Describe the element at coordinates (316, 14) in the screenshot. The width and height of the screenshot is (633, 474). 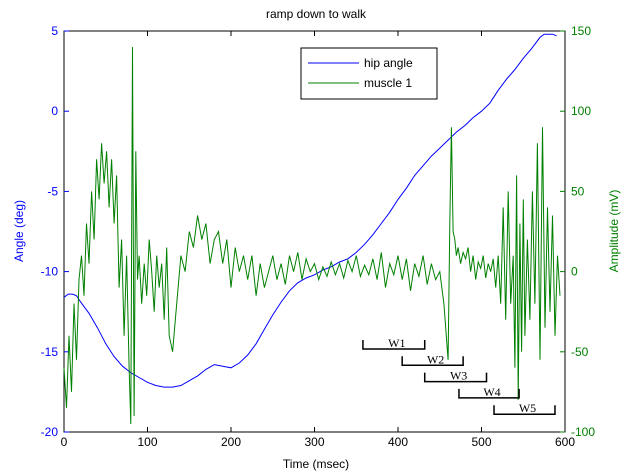
I see `chart-title: ramp down to walk` at that location.